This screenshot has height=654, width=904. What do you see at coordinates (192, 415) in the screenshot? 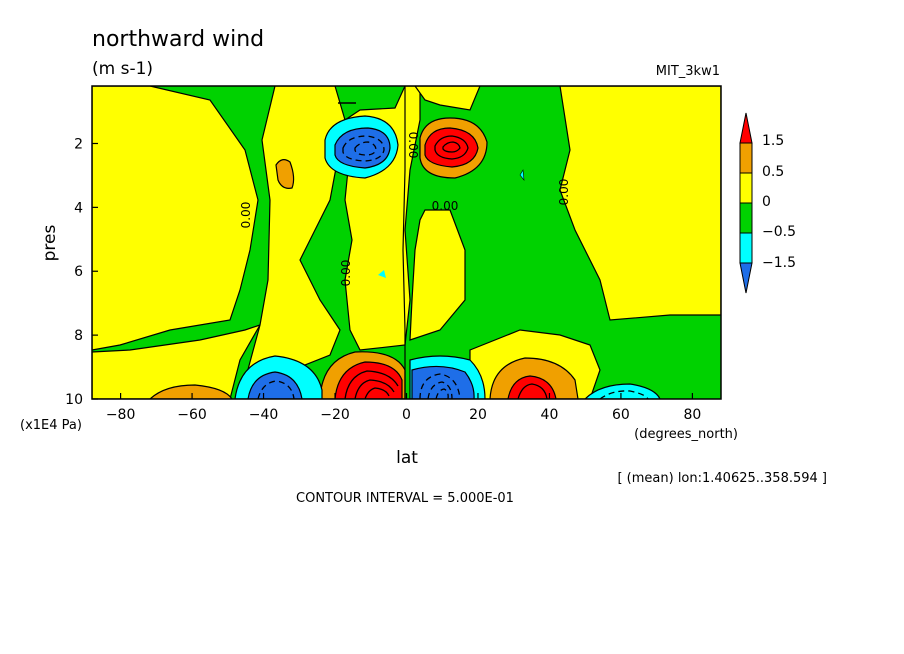
I see `x-tick-label-1: −60` at bounding box center [192, 415].